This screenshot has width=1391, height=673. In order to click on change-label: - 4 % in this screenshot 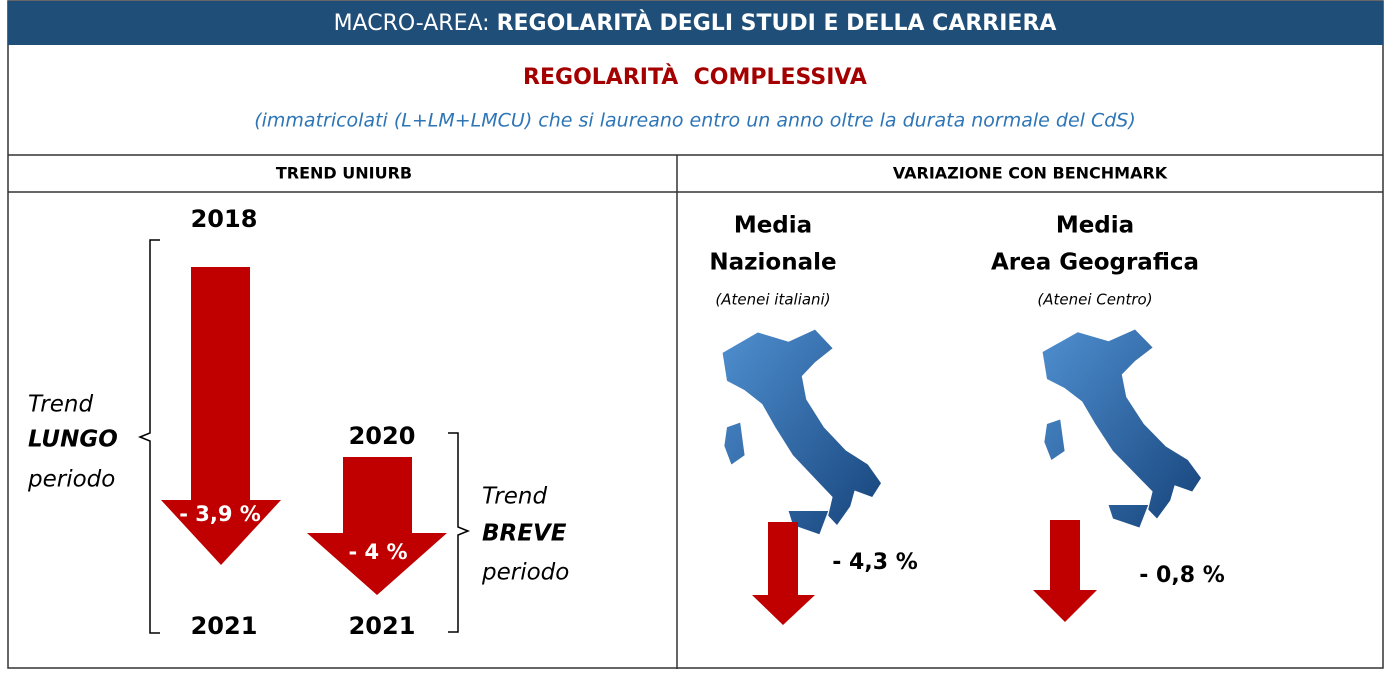, I will do `click(378, 552)`.